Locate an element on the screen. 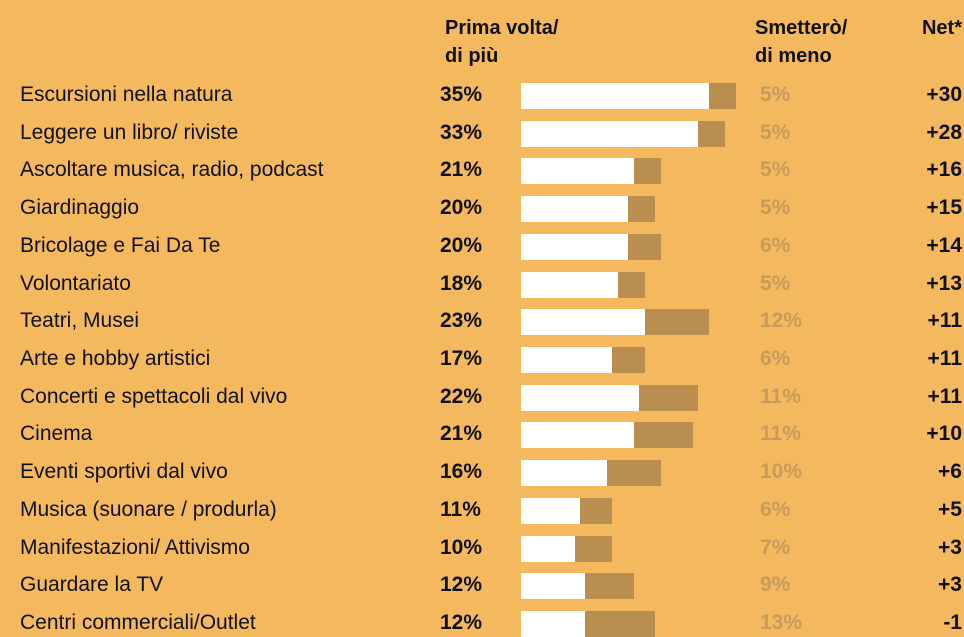 Image resolution: width=964 pixels, height=637 pixels. value-label: 7% is located at coordinates (775, 547).